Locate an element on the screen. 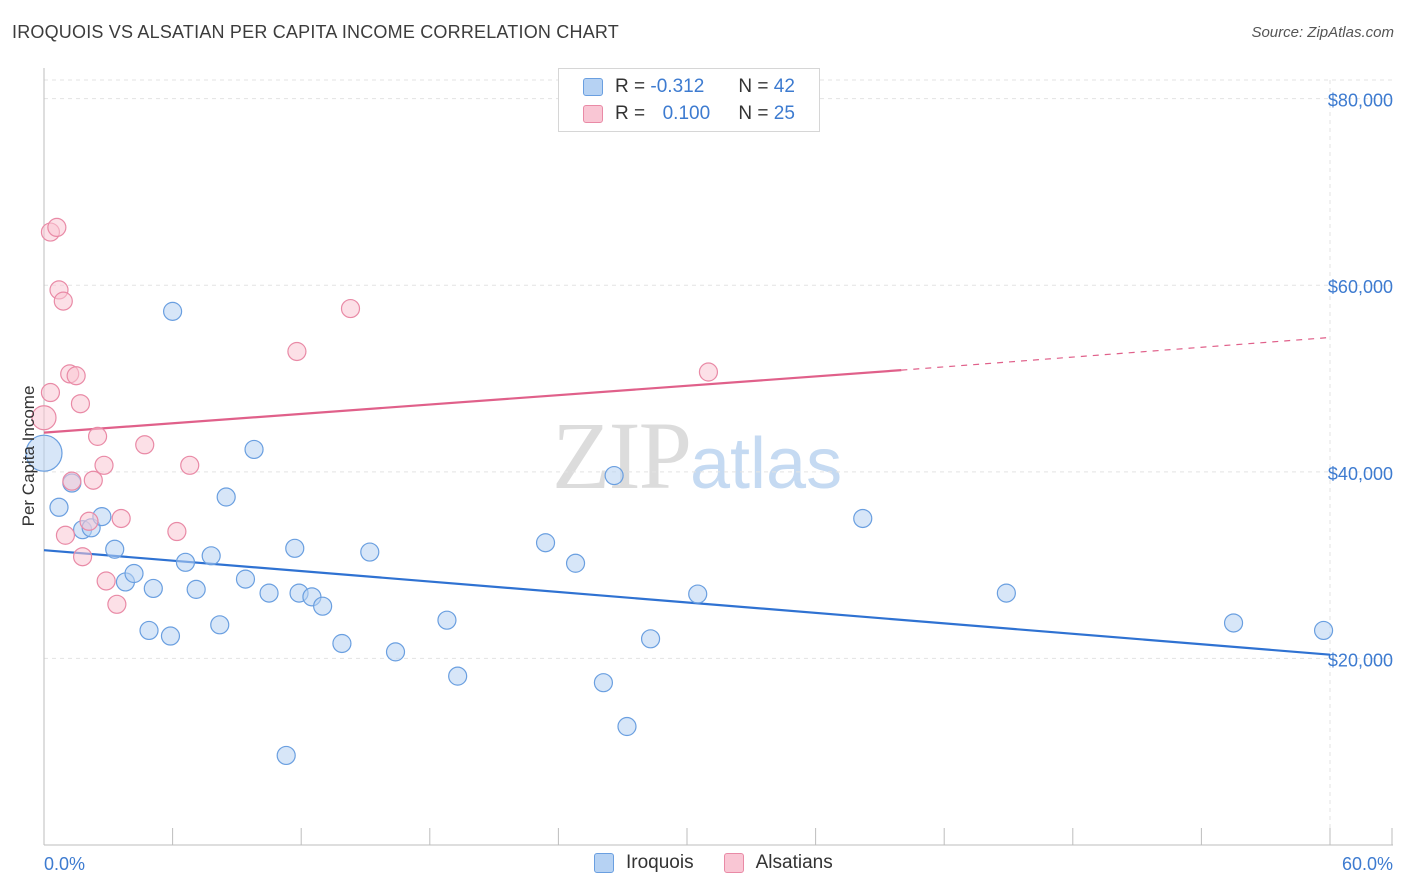  legend-r-value: 0.100 is located at coordinates (686, 113).